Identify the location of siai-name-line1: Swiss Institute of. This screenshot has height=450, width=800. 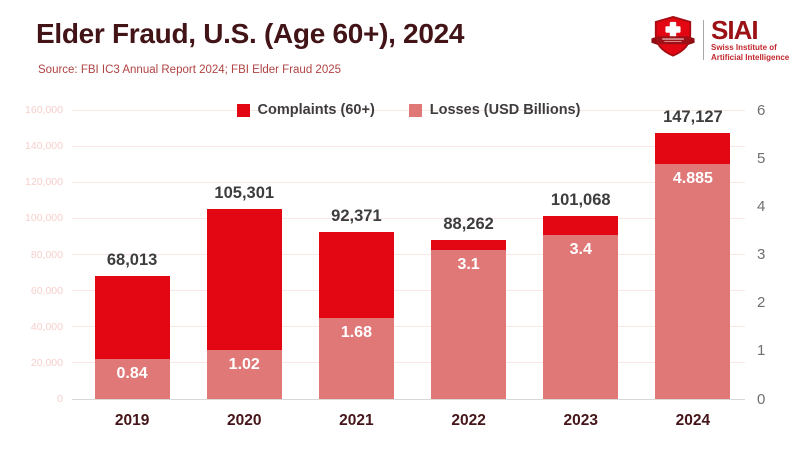
(744, 47).